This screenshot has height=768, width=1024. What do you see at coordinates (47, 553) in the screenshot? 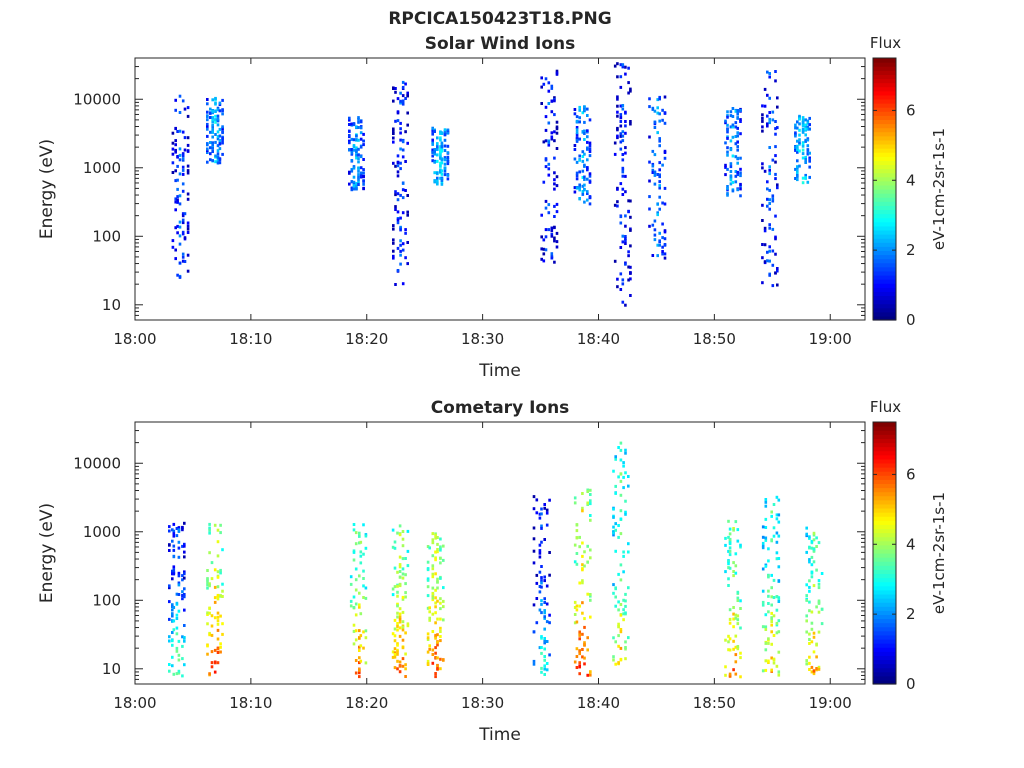
I see `y-axis-label-cometary: Energy (eV)` at bounding box center [47, 553].